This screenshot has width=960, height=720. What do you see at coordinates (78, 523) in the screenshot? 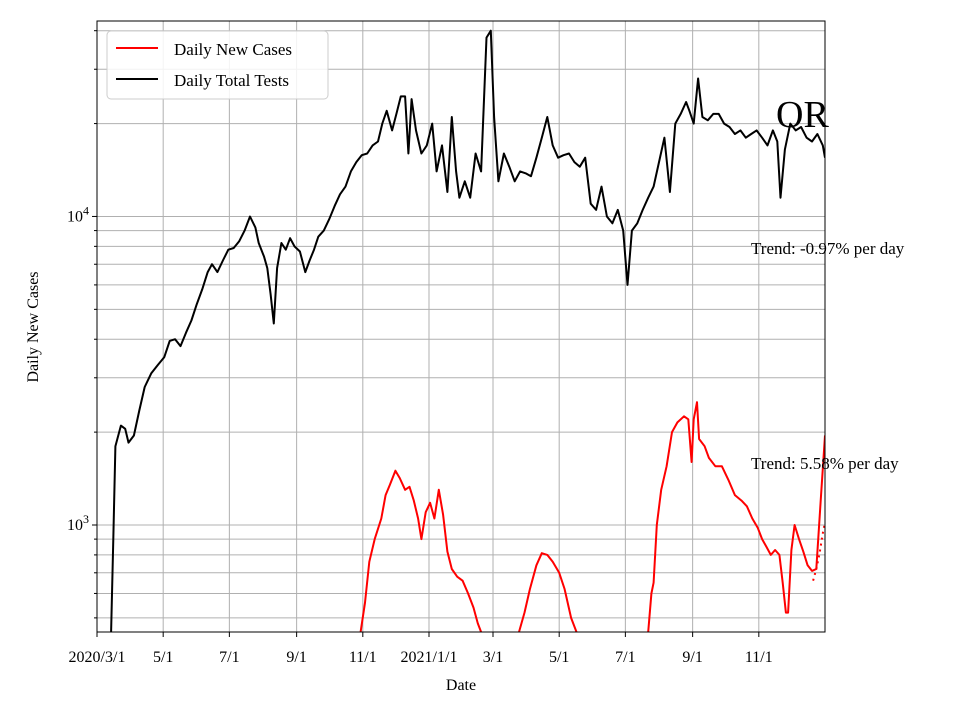
I see `y-tick-label: 10³` at bounding box center [78, 523].